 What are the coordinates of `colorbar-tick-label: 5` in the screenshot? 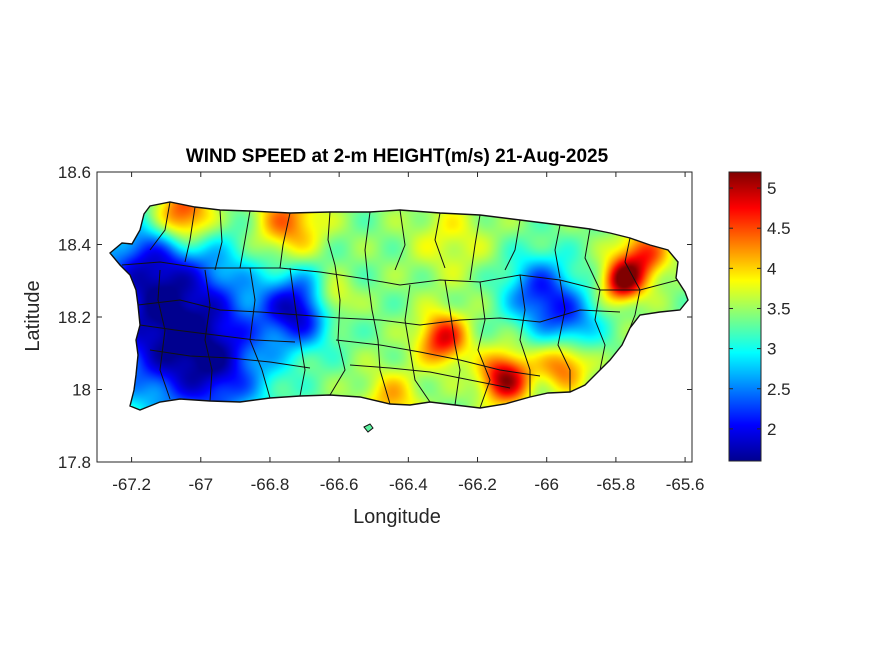 It's located at (771, 188).